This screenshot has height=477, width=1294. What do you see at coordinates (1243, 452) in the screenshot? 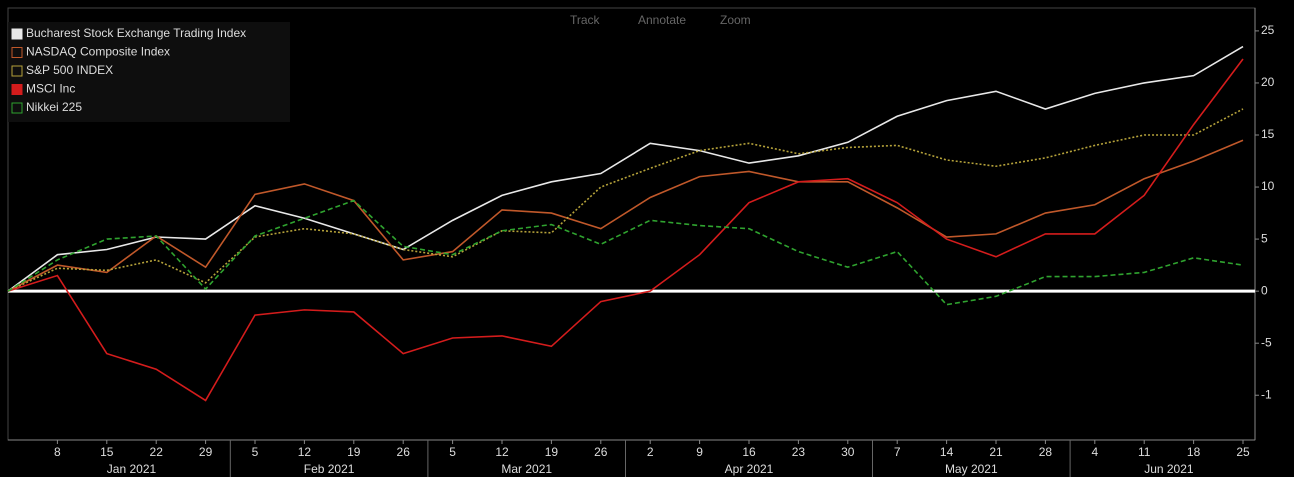
I see `x-tick-label: 25` at bounding box center [1243, 452].